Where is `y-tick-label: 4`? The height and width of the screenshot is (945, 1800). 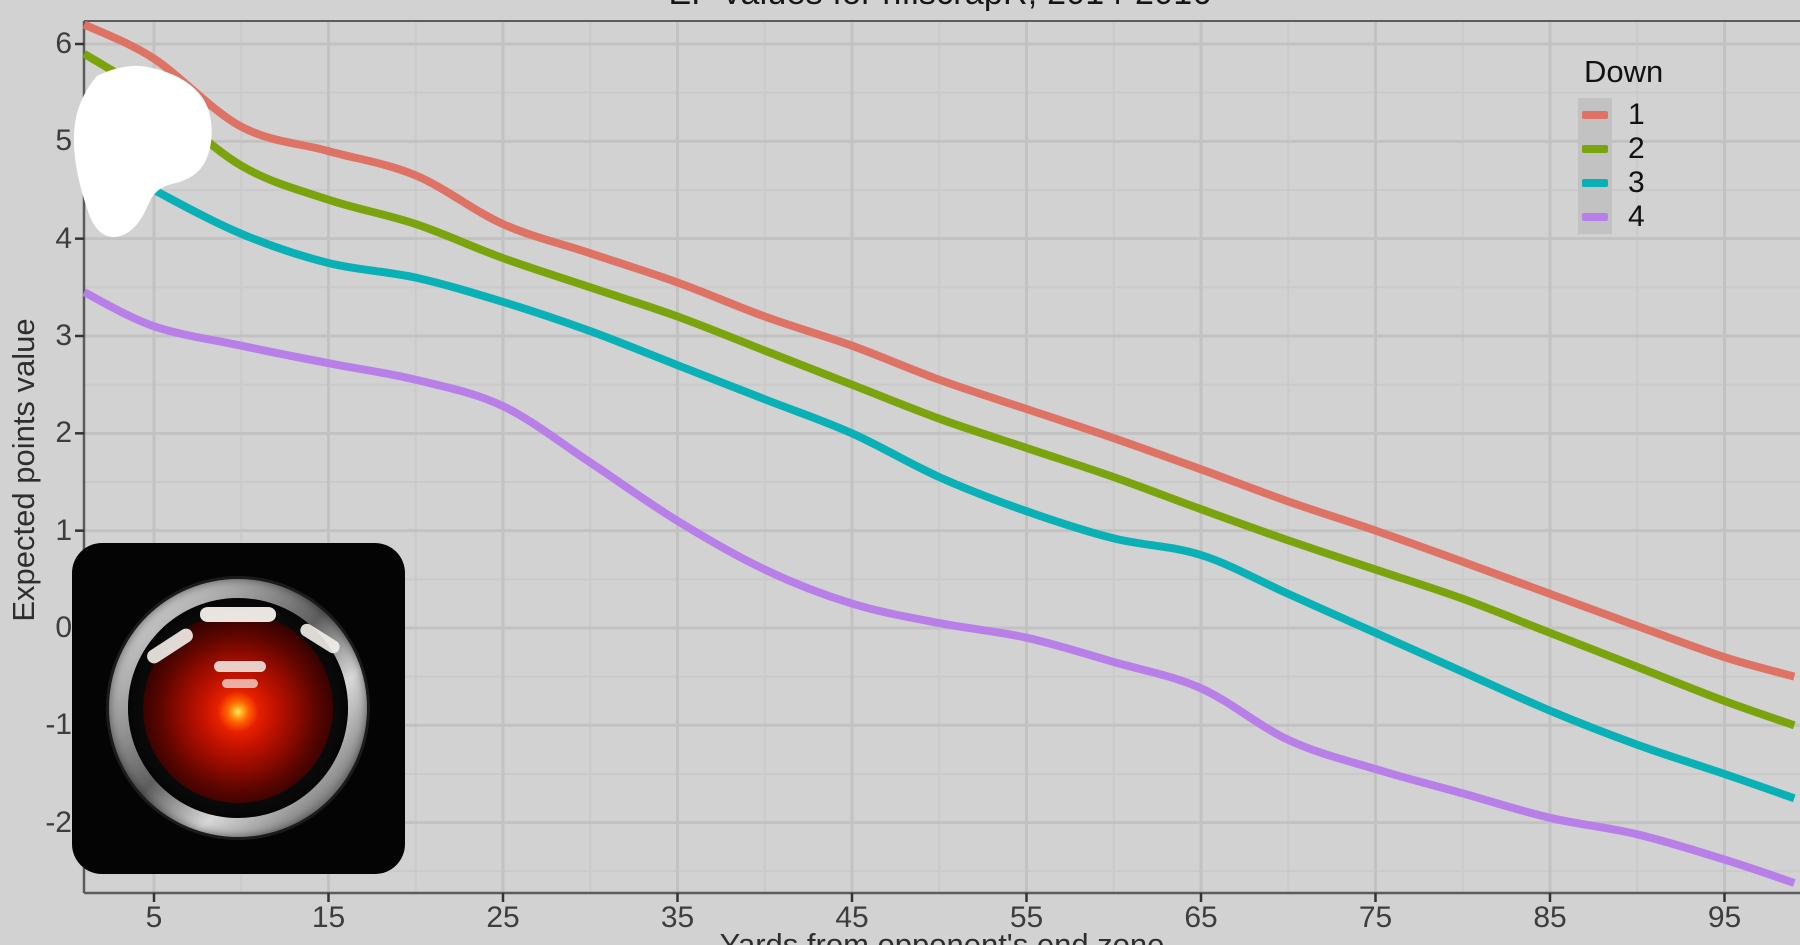 y-tick-label: 4 is located at coordinates (63, 238).